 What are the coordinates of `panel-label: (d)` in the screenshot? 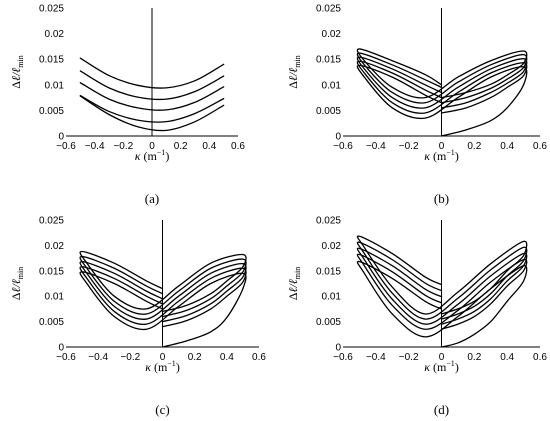 It's located at (441, 409).